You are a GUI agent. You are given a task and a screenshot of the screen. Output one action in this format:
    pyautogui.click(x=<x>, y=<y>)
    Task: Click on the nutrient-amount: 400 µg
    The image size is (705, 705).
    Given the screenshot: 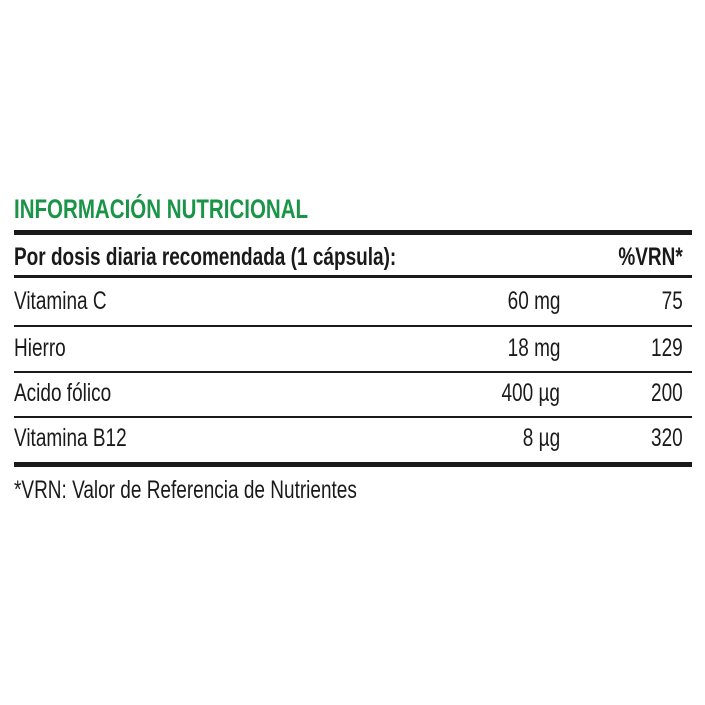 What is the action you would take?
    pyautogui.click(x=530, y=393)
    